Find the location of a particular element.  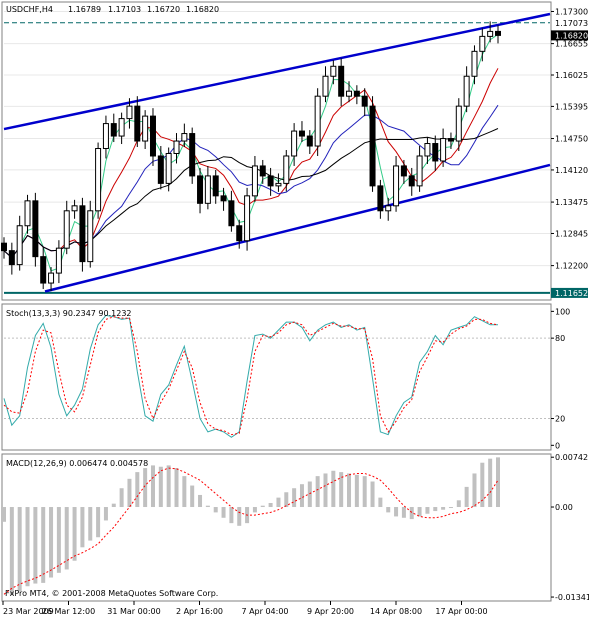

macd-y-tick-label: -0.01341 is located at coordinates (572, 597).